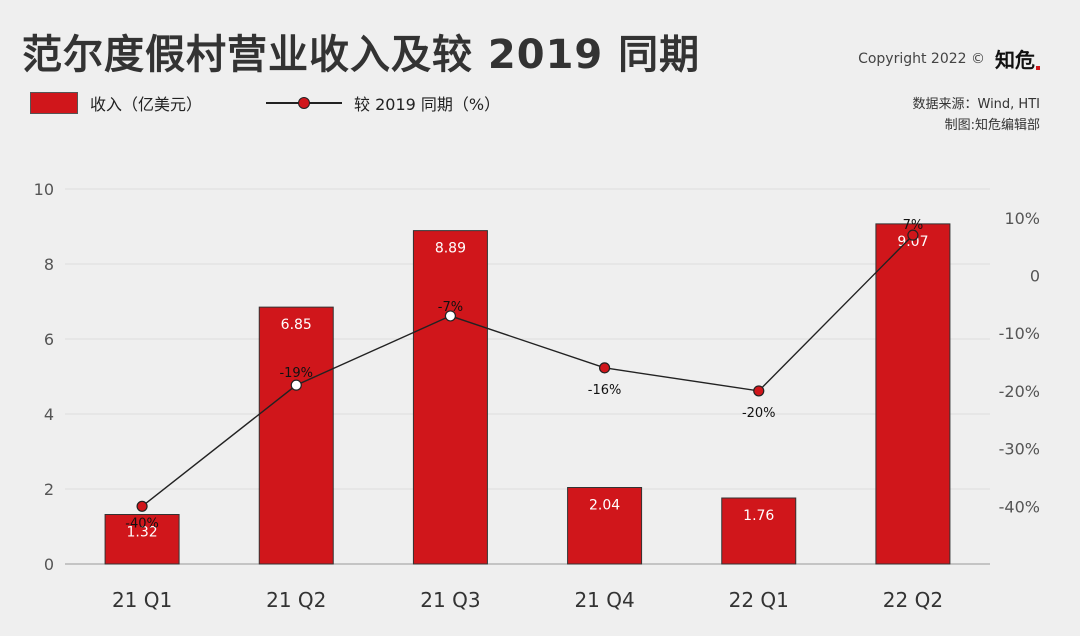 The width and height of the screenshot is (1080, 636). What do you see at coordinates (1022, 218) in the screenshot?
I see `right-tick-label: 10%` at bounding box center [1022, 218].